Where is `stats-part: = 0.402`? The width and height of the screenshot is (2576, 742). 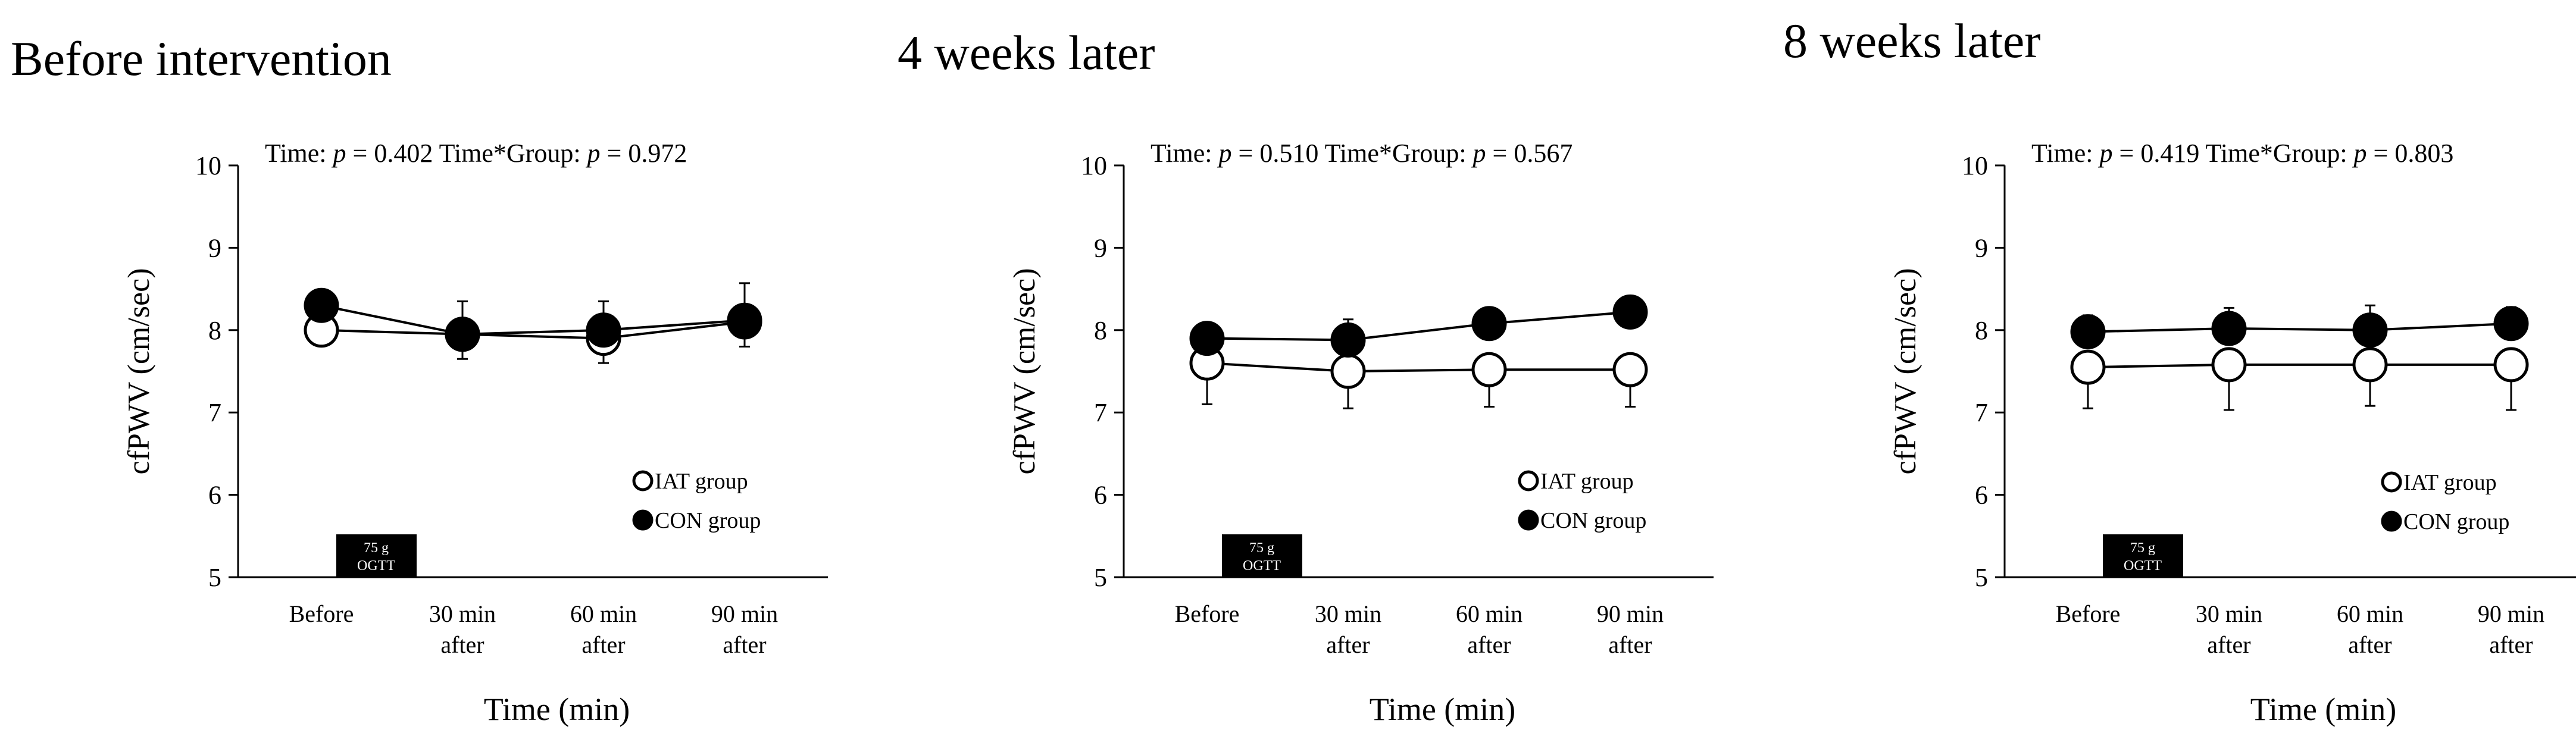 stats-part: = 0.402 is located at coordinates (392, 153).